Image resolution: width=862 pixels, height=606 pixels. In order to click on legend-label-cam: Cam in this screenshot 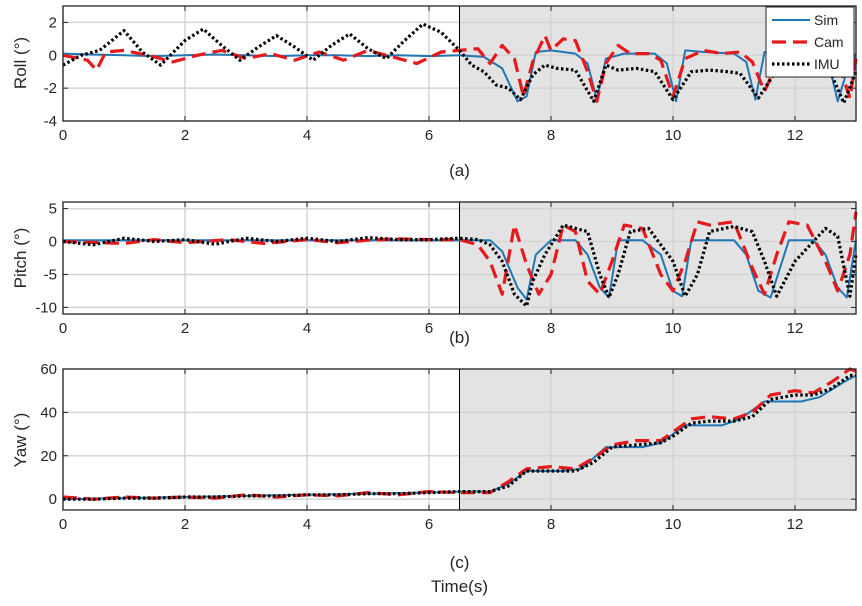, I will do `click(829, 42)`.